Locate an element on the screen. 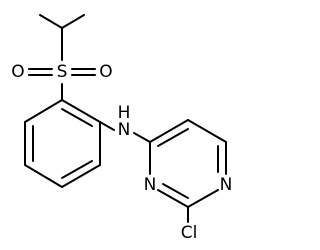  atom-label: H is located at coordinates (124, 113).